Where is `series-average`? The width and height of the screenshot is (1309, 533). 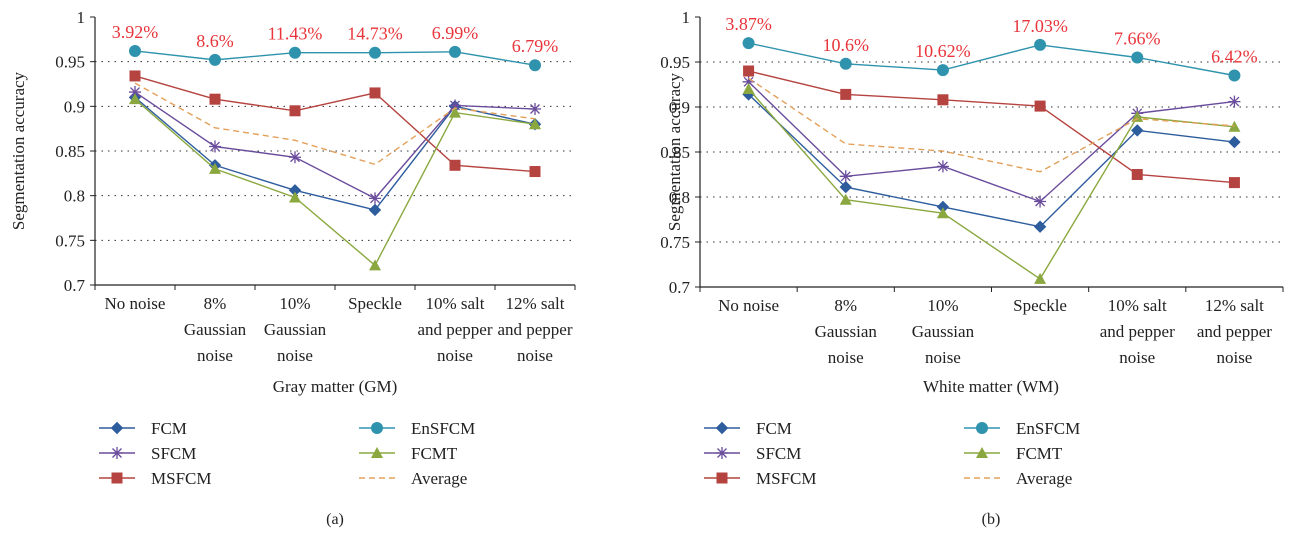
series-average is located at coordinates (335, 124).